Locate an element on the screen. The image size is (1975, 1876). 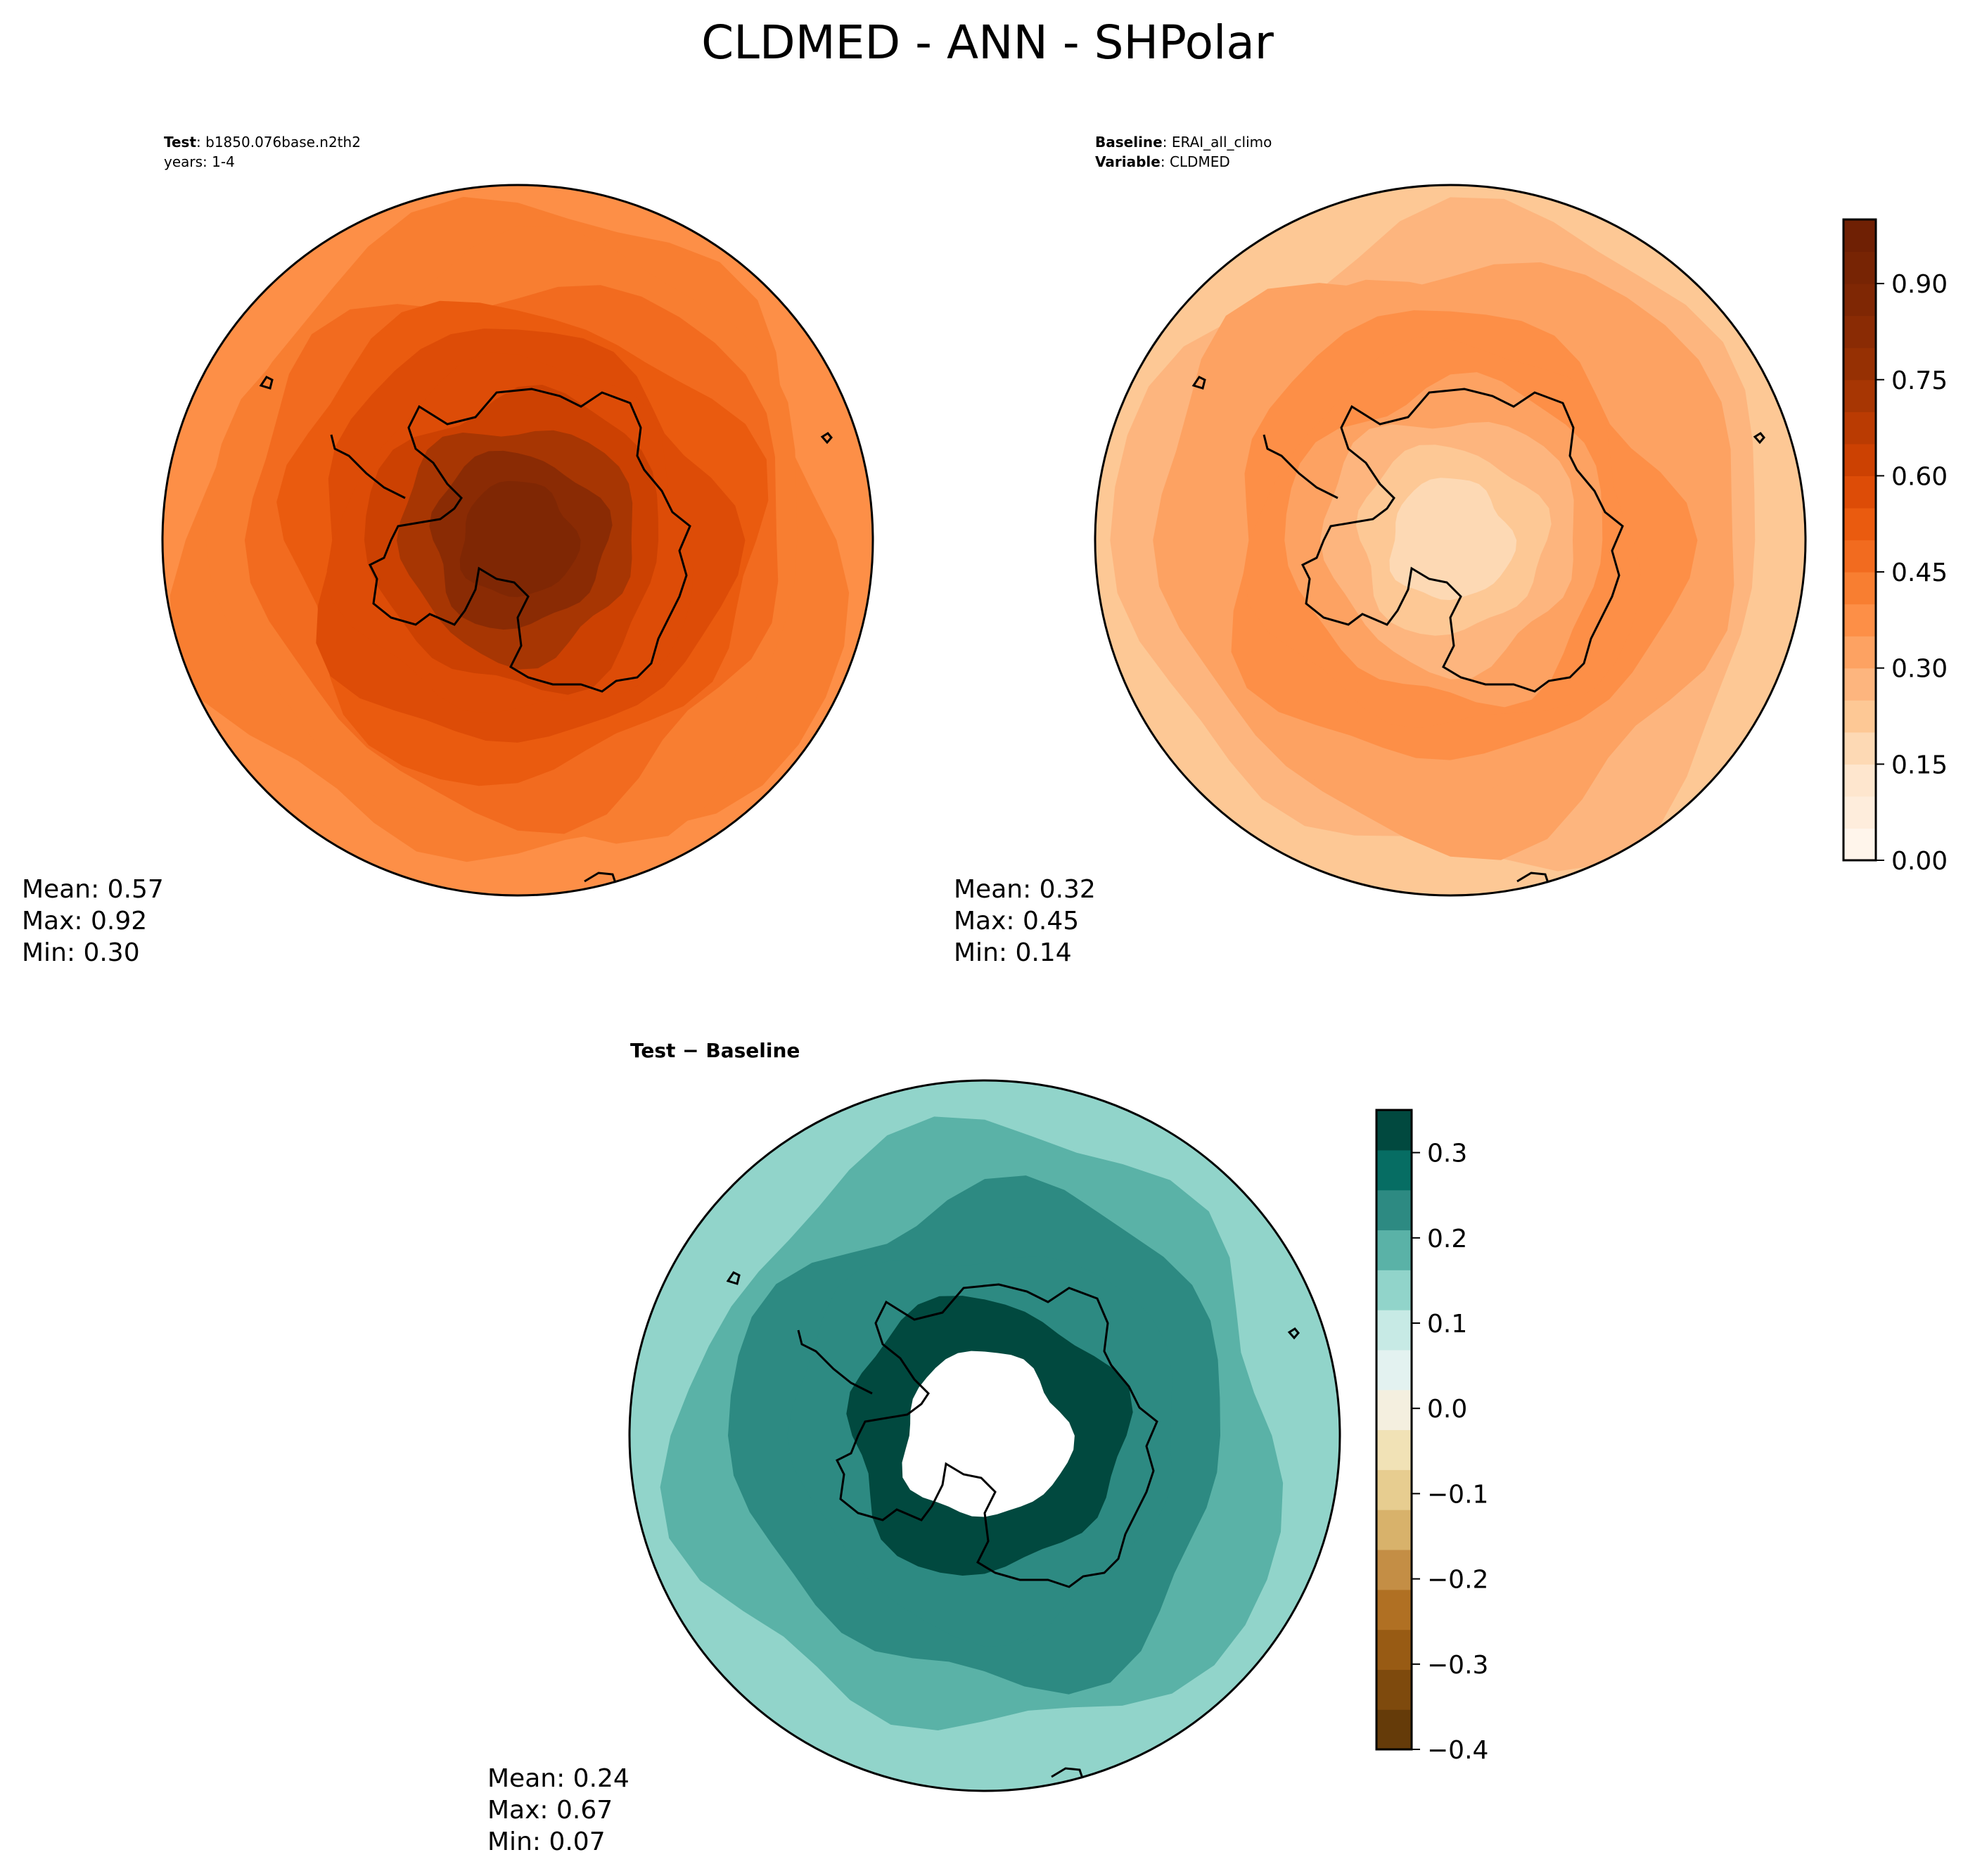
difference-stats: Mean: 0.24 Max: 0.67 Min: 0.07 is located at coordinates (558, 1810).